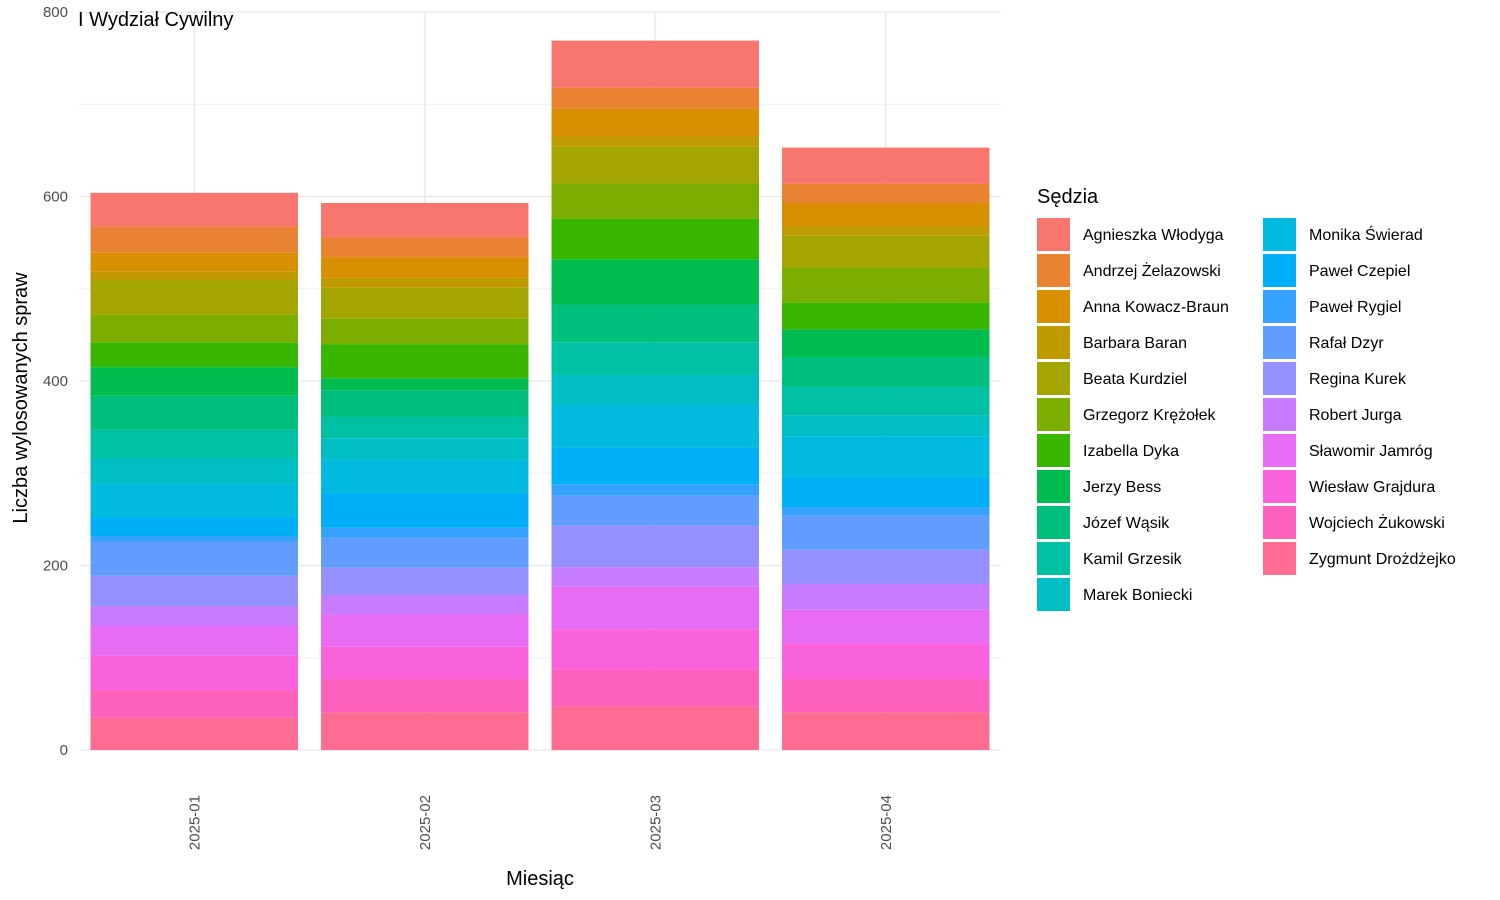 This screenshot has height=900, width=1500. Describe the element at coordinates (1359, 271) in the screenshot. I see `legend-label: Paweł Czepiel` at that location.